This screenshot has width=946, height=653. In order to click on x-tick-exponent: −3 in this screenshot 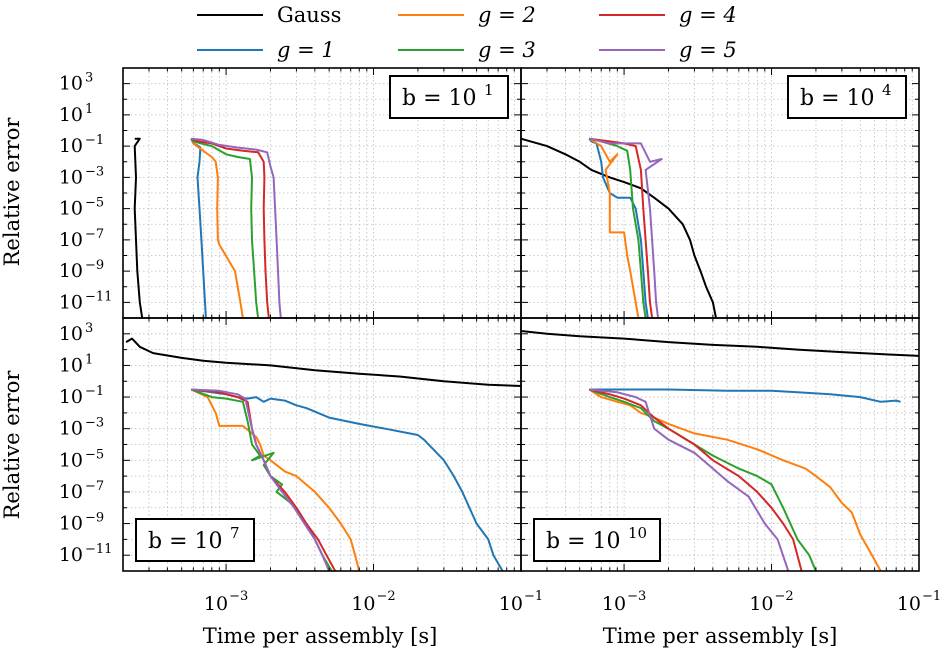, I will do `click(238, 596)`.